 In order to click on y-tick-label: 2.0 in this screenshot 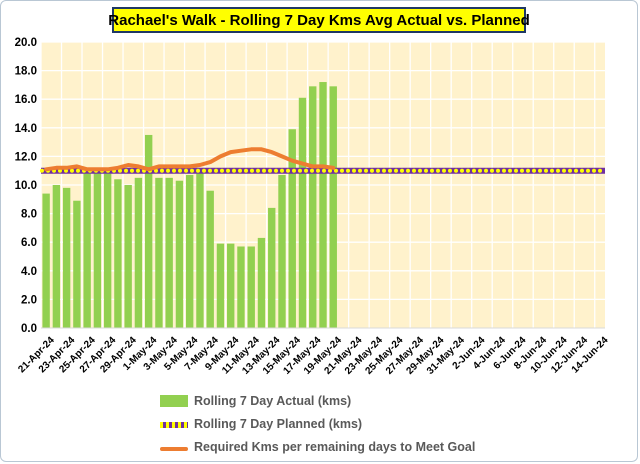, I will do `click(29, 300)`.